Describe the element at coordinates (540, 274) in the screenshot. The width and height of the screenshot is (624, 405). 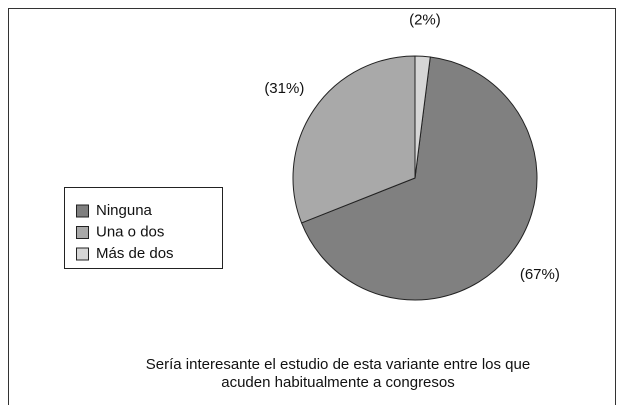
I see `value-label: (67%)` at that location.